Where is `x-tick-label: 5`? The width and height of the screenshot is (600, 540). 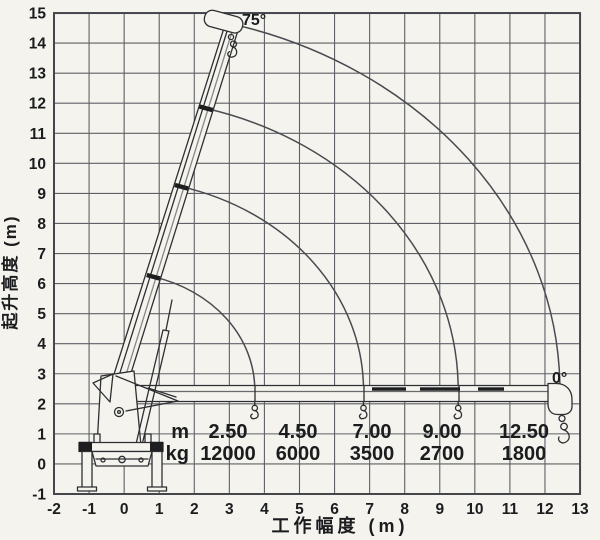 x-tick-label: 5 is located at coordinates (299, 509).